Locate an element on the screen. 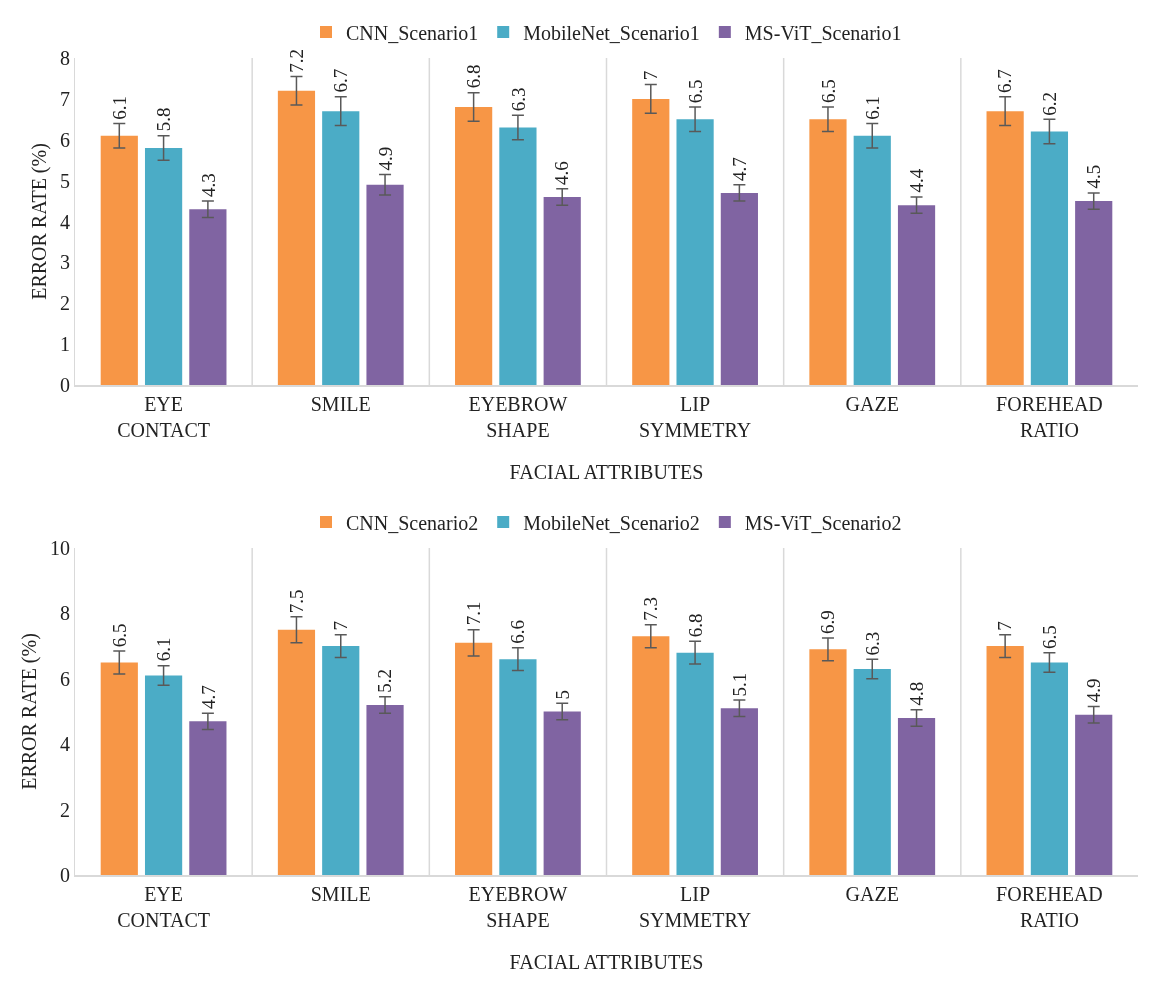 The image size is (1153, 989). data-label: 6.6 is located at coordinates (518, 631).